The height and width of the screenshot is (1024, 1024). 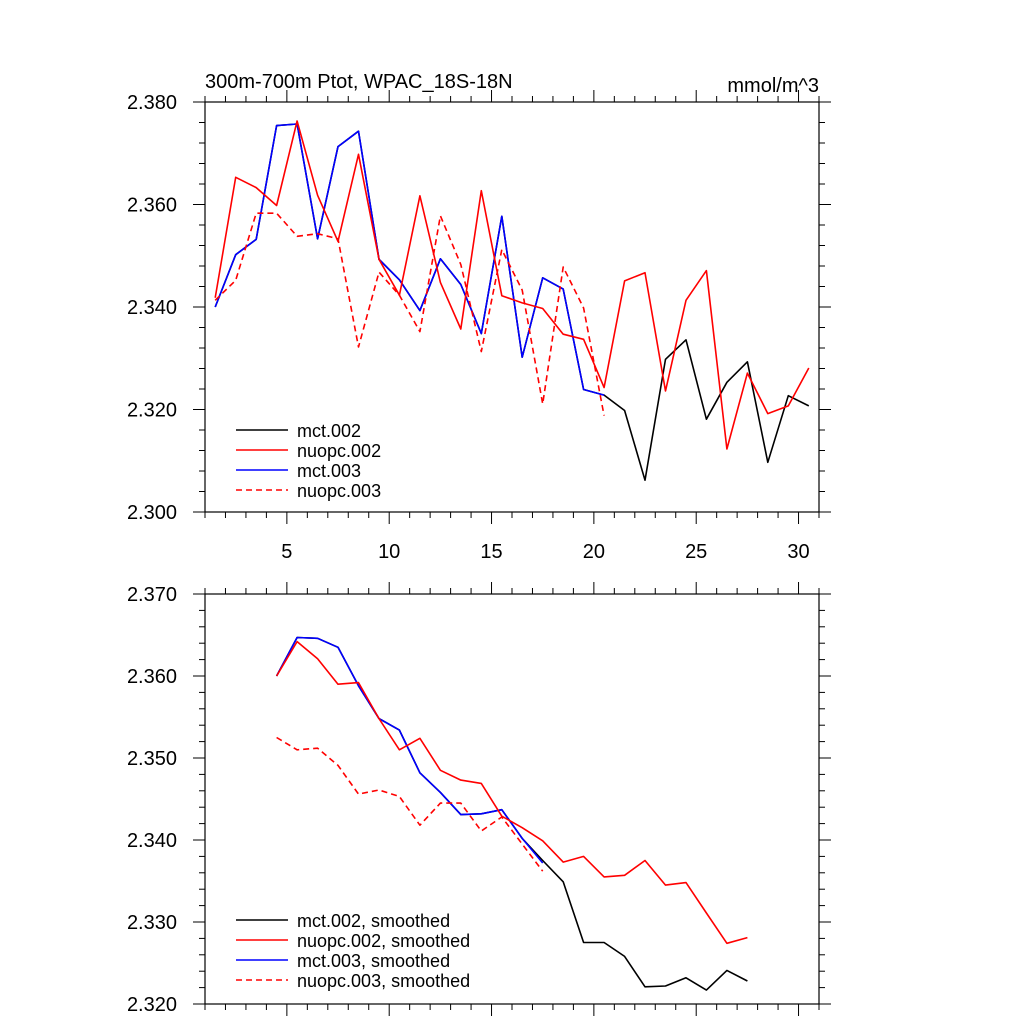 What do you see at coordinates (383, 941) in the screenshot?
I see `legend-label: nuopc.002, smoothed` at bounding box center [383, 941].